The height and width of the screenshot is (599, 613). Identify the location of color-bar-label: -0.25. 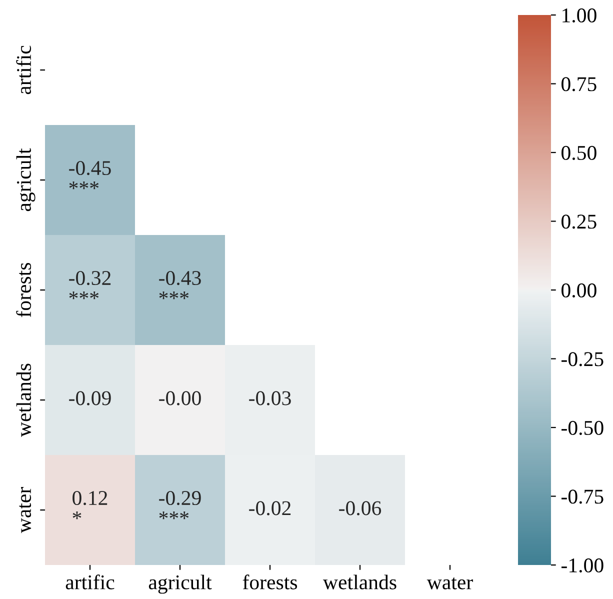
(582, 359).